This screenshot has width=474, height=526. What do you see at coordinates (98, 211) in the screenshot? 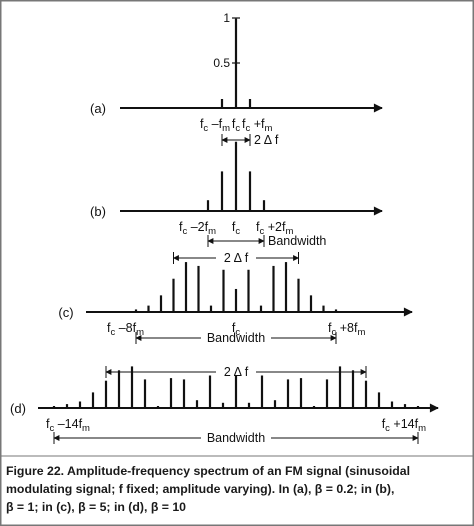
I see `panel-label: (b)` at bounding box center [98, 211].